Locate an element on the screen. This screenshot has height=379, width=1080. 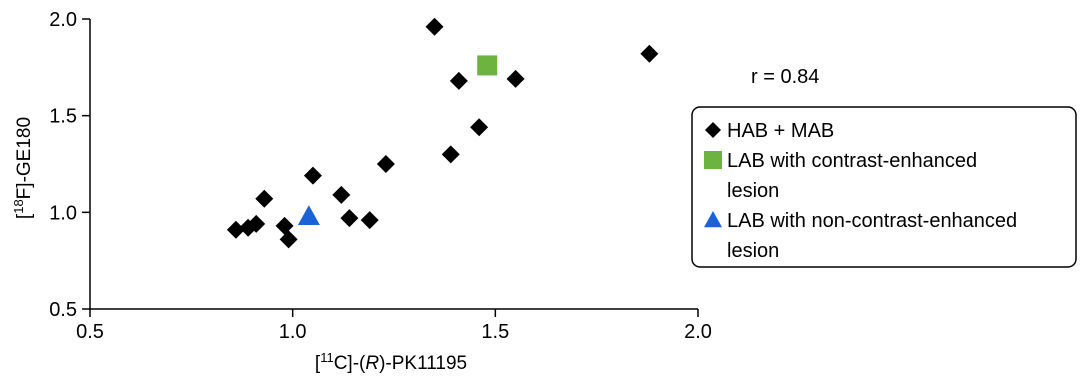
legend-label: LAB with contrast-enhanced lesion is located at coordinates (852, 176).